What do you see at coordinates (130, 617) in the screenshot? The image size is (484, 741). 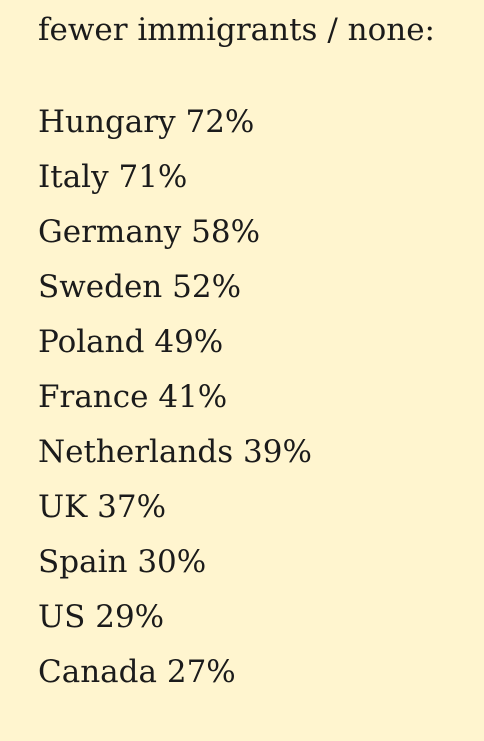 I see `percentage-value: 29%` at bounding box center [130, 617].